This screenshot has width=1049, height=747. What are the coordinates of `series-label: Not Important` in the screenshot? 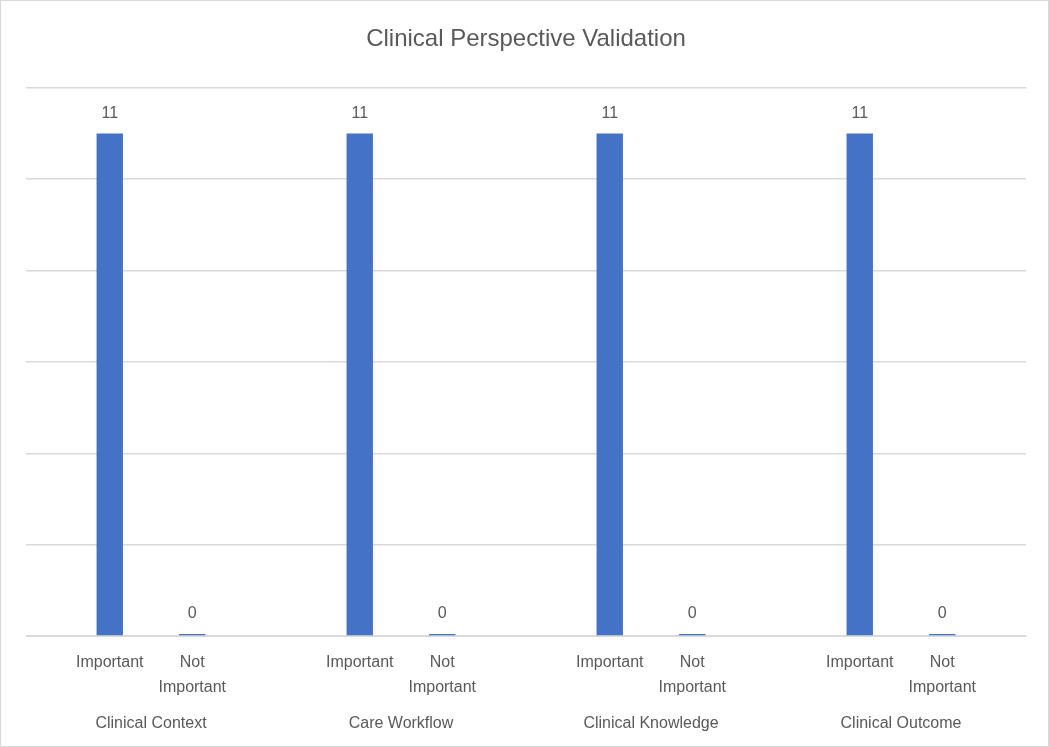 It's located at (692, 674).